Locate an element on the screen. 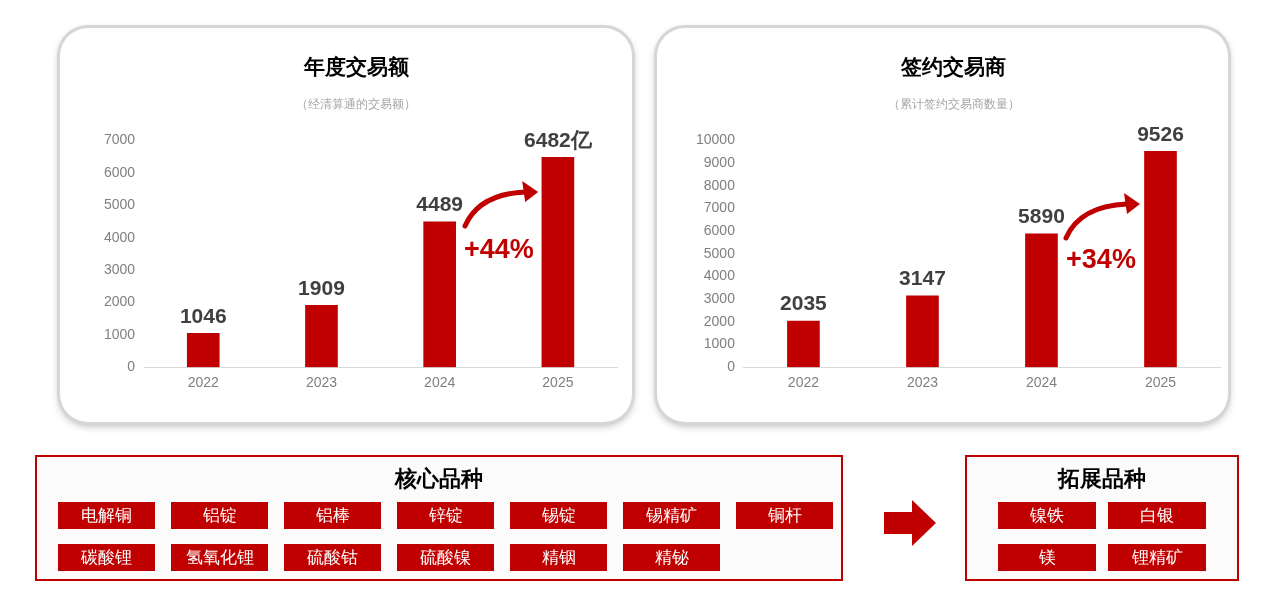 The height and width of the screenshot is (595, 1270). data-label: 2035 is located at coordinates (804, 303).